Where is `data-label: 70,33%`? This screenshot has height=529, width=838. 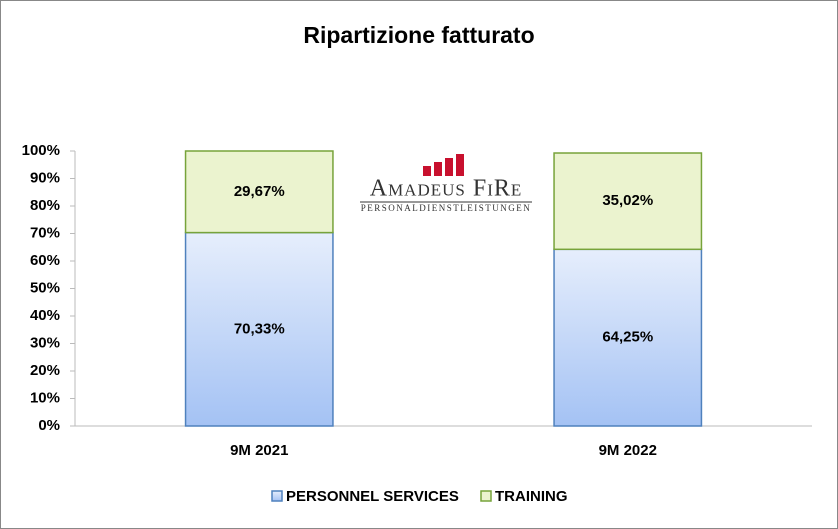
data-label: 70,33% is located at coordinates (259, 328).